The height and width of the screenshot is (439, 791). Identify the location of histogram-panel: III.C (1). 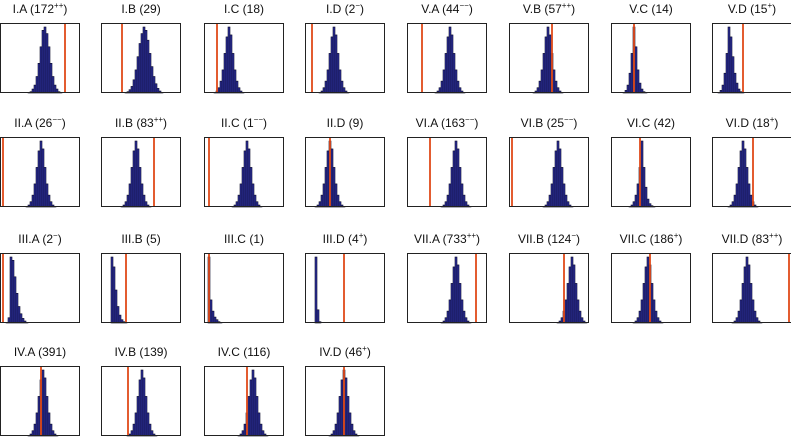
(244, 278).